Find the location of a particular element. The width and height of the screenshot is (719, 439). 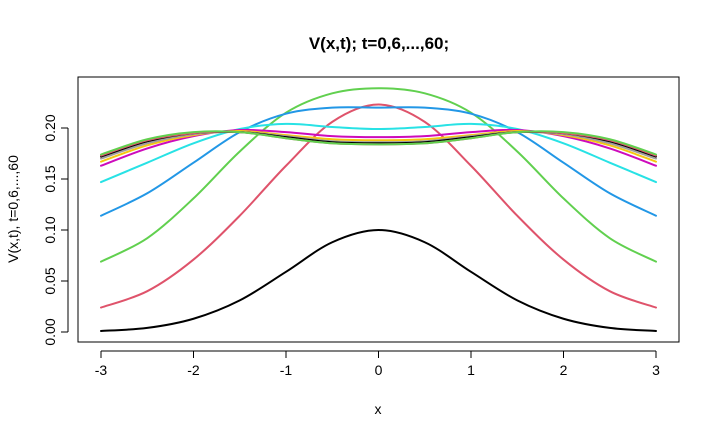

x-tick-label: 0 is located at coordinates (379, 370).